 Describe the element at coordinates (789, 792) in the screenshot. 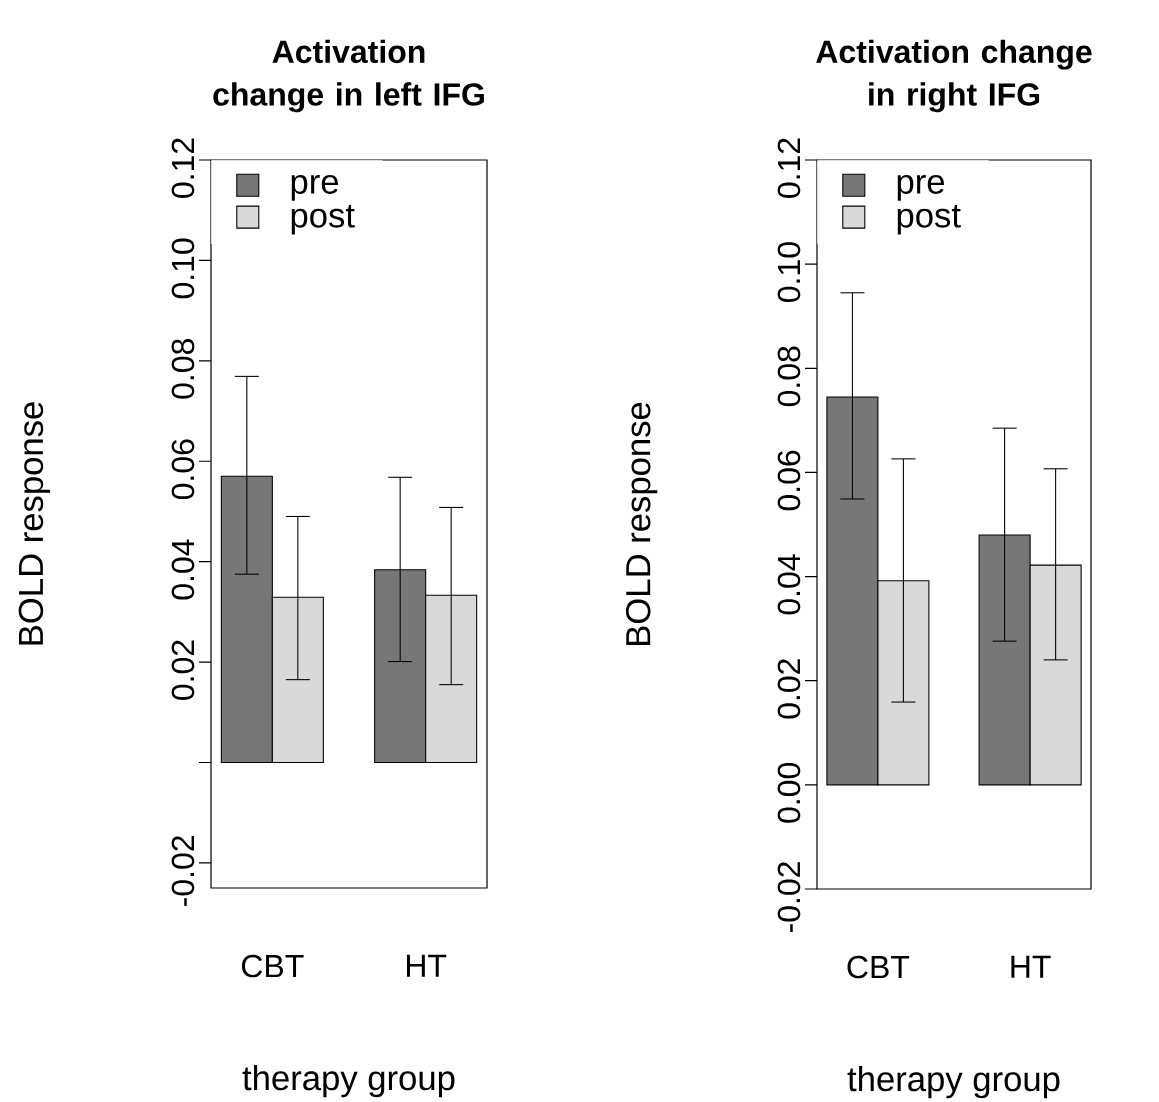

I see `y-tick-label: 0.00` at that location.